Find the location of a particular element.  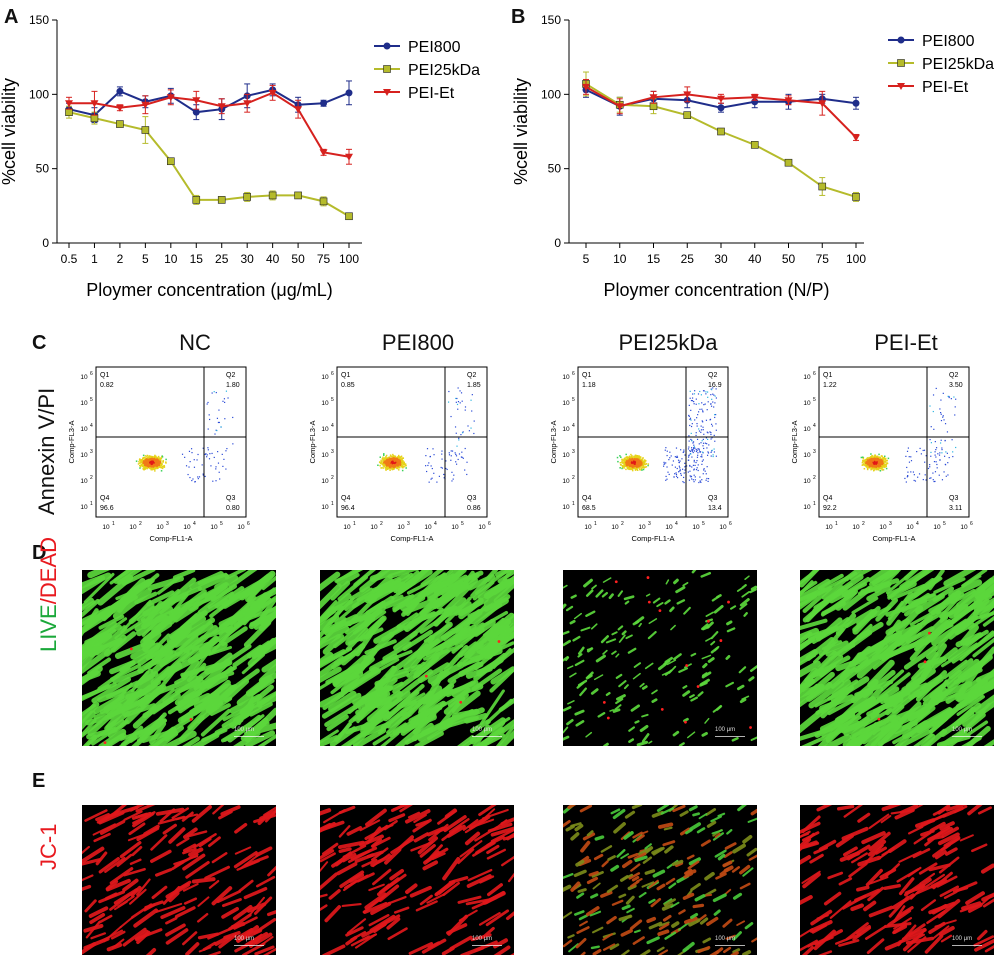

x-tick-exponent: 5 is located at coordinates (221, 524).